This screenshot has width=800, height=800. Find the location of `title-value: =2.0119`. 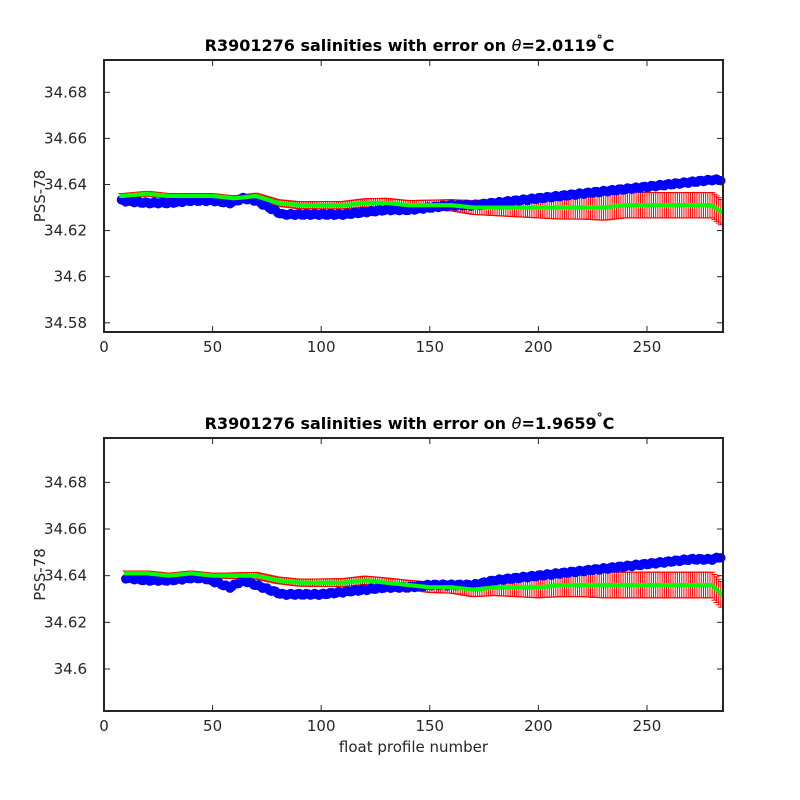

title-value: =2.0119 is located at coordinates (558, 45).